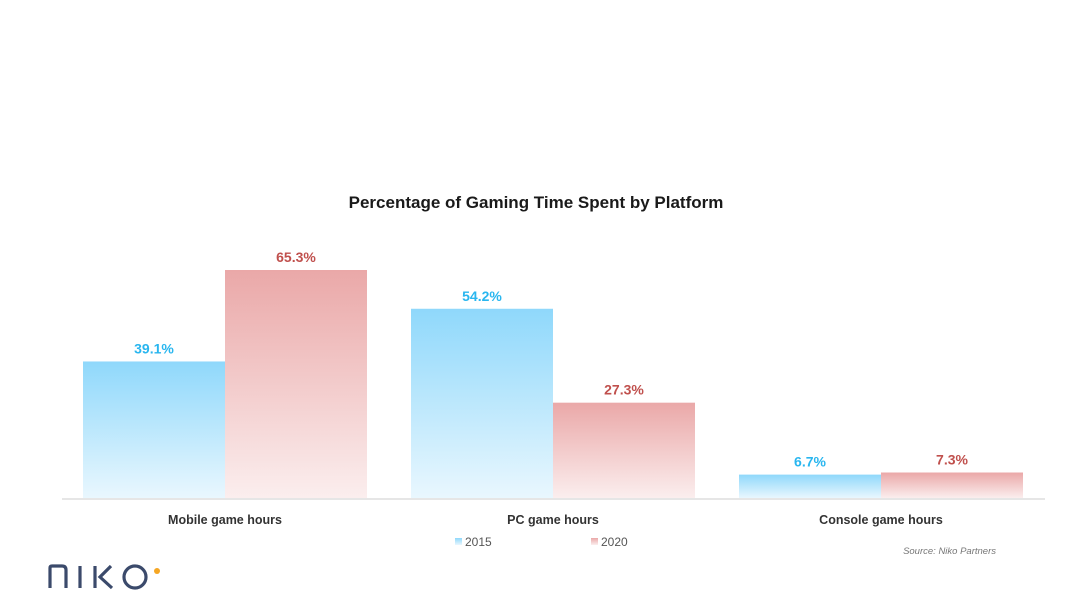 The width and height of the screenshot is (1072, 598). What do you see at coordinates (624, 450) in the screenshot?
I see `bar-pc-2020` at bounding box center [624, 450].